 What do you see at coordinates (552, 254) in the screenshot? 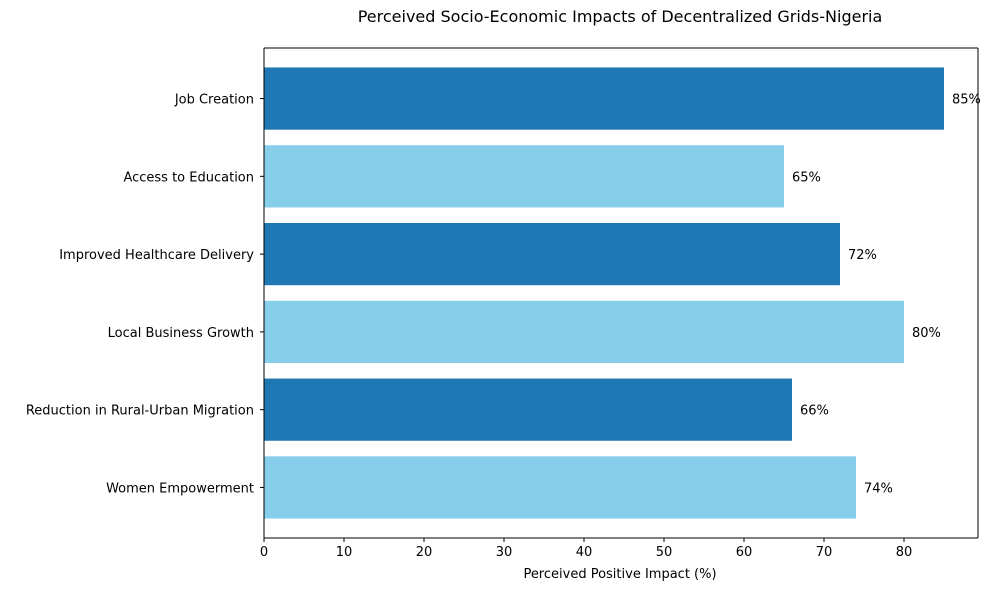
I see `bar-improved-healthcare-delivery` at bounding box center [552, 254].